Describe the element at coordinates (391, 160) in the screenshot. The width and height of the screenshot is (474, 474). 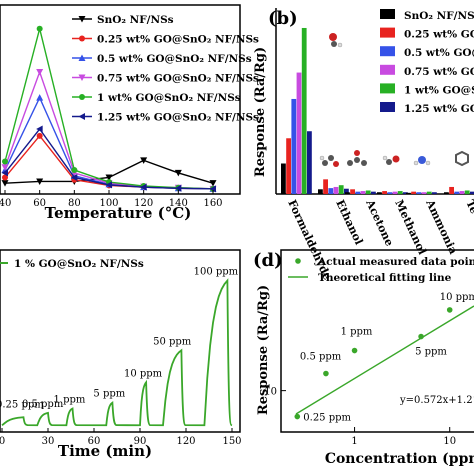
I see `methanol-molecule-icon` at that location.